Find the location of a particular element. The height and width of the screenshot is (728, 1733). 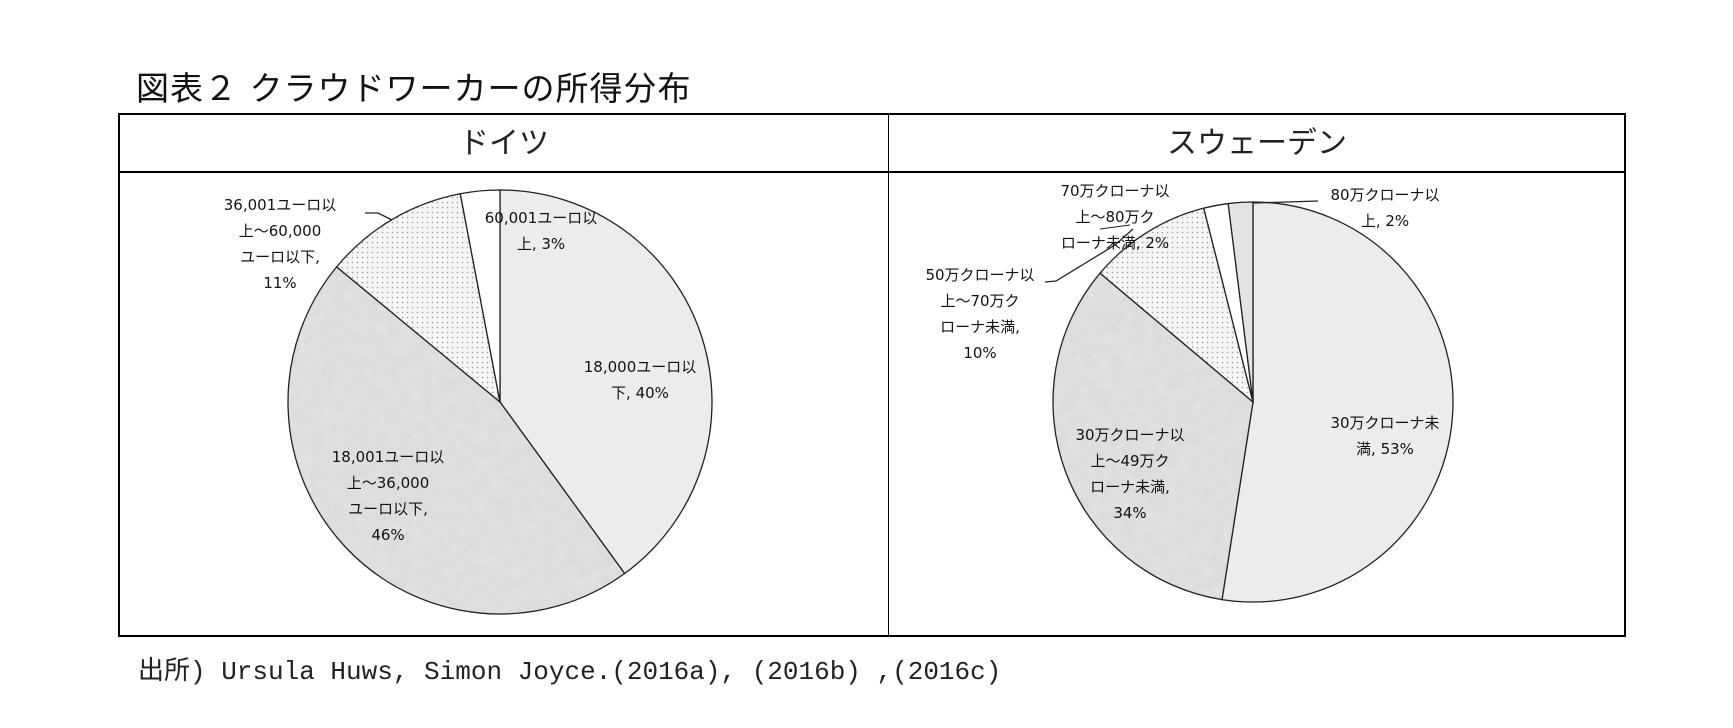

label-line: 上～70万ク is located at coordinates (980, 301).